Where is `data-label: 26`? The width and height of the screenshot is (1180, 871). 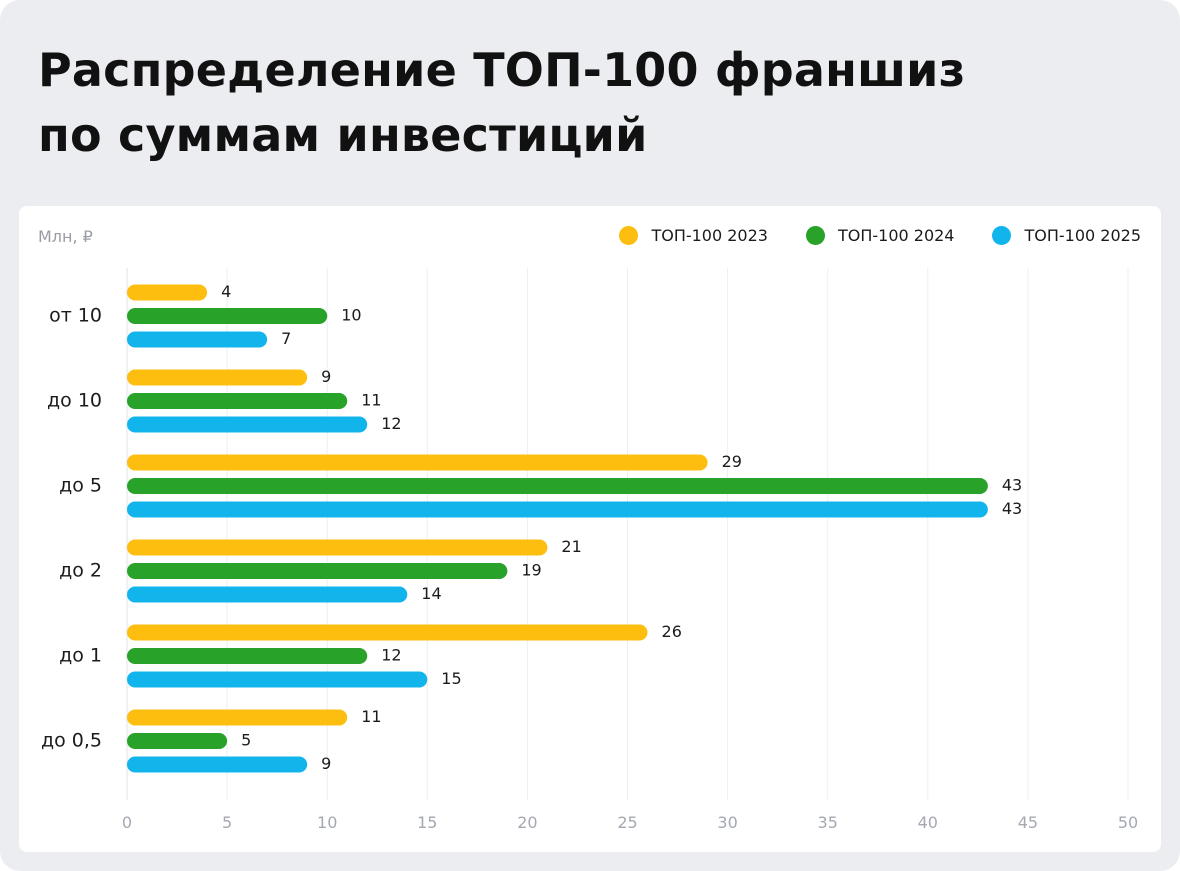
data-label: 26 is located at coordinates (672, 631).